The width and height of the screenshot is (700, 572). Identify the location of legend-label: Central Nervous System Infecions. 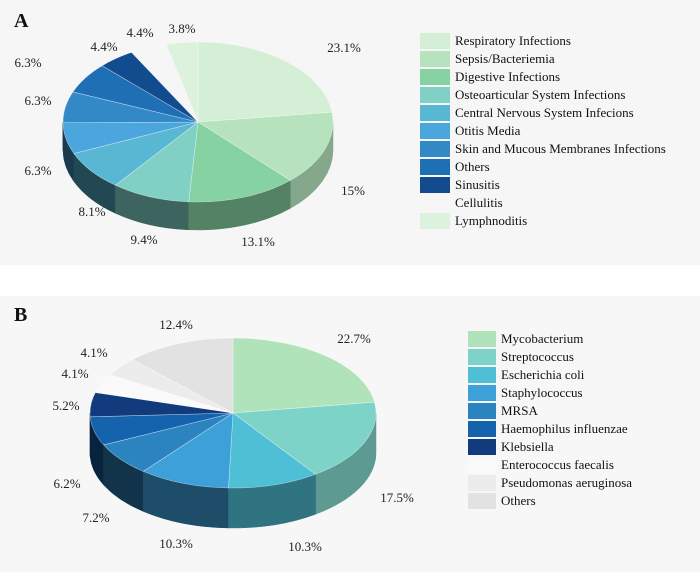
(544, 112).